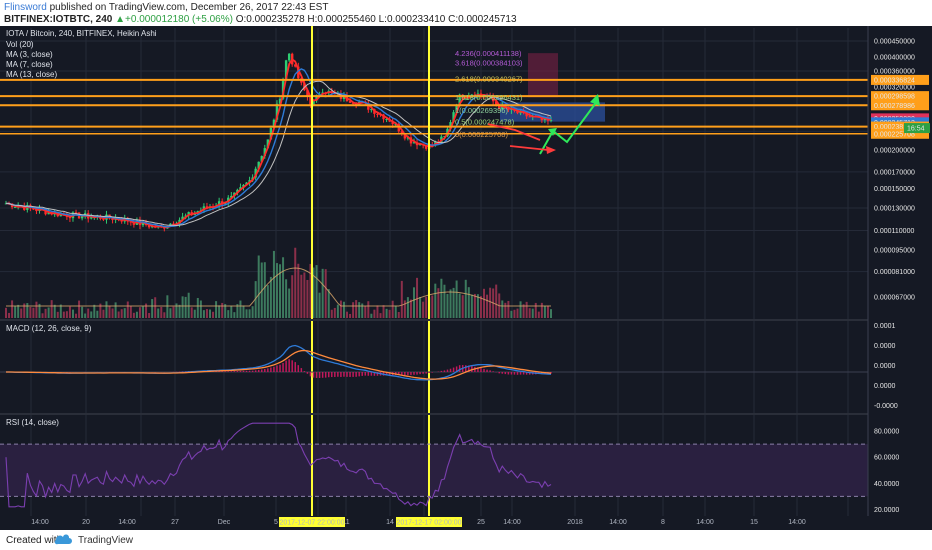  Describe the element at coordinates (551, 150) in the screenshot. I see `red-arrow-head` at that location.